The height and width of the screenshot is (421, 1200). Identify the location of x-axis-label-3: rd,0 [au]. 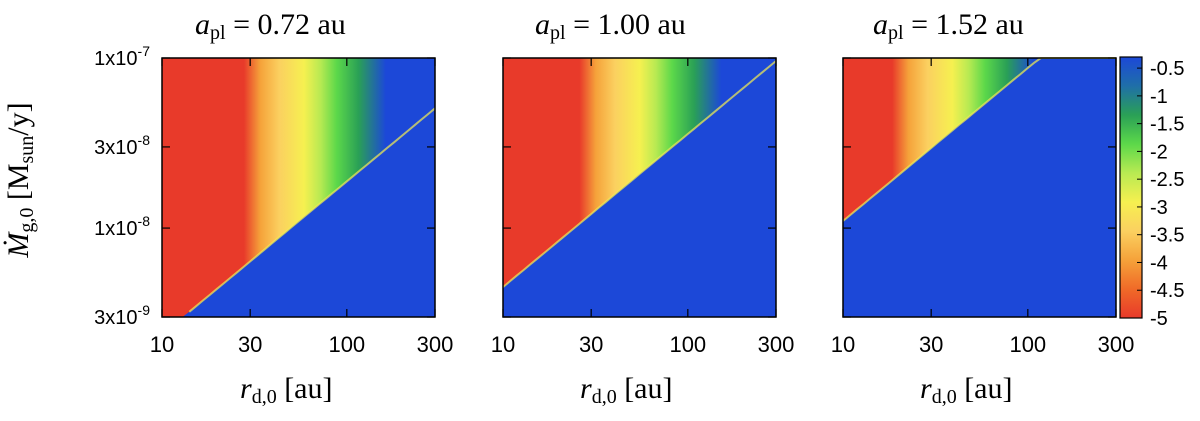
(966, 390).